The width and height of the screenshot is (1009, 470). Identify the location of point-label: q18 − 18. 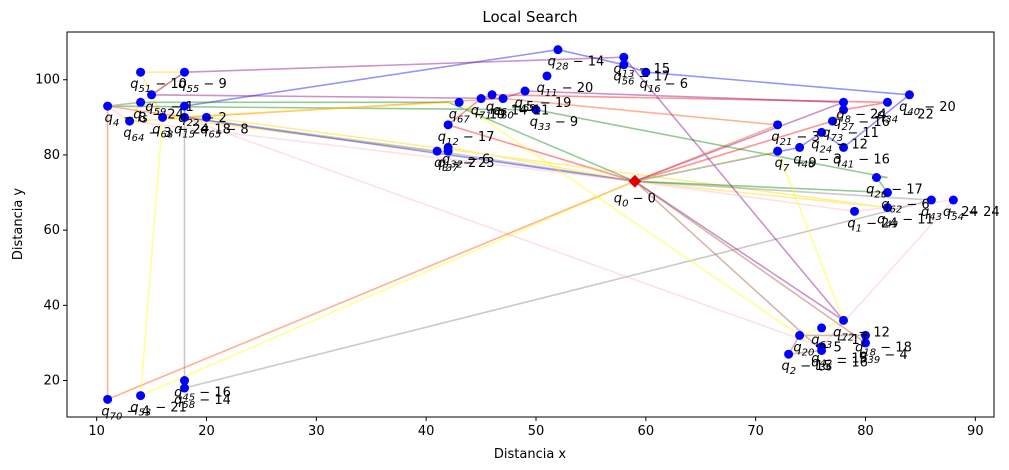
(883, 349).